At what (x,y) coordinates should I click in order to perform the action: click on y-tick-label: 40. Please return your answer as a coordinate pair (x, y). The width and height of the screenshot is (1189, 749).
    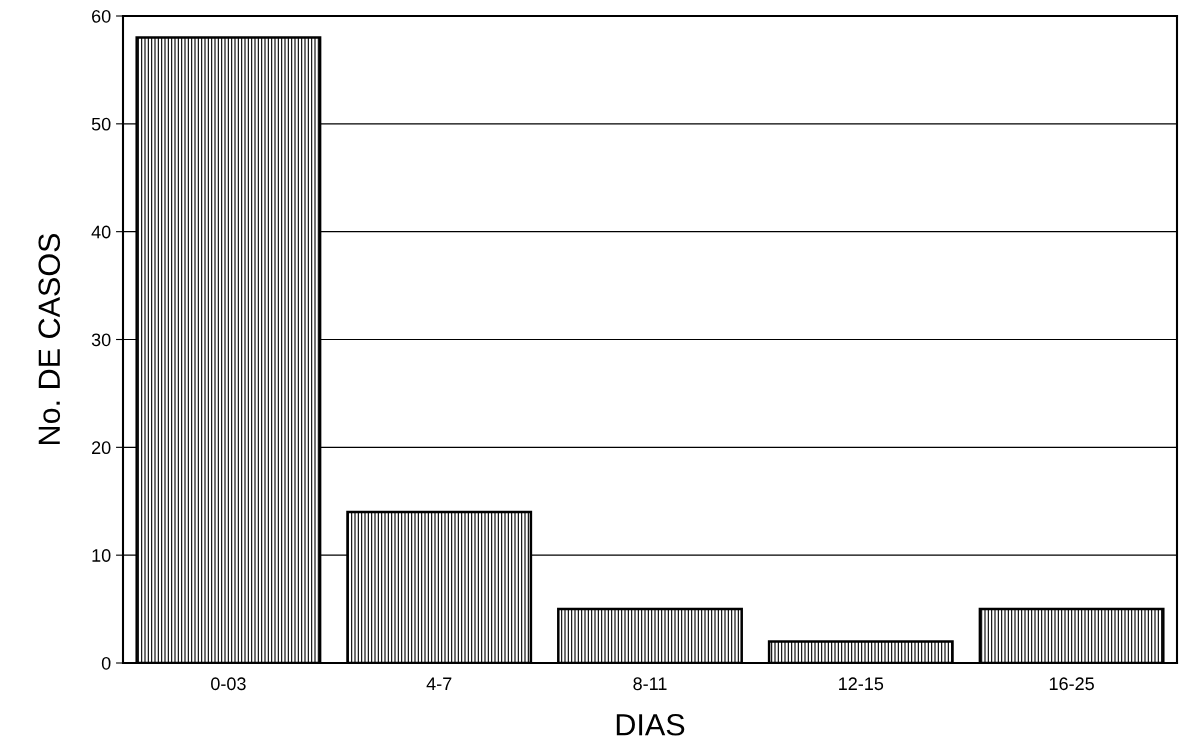
    Looking at the image, I should click on (101, 232).